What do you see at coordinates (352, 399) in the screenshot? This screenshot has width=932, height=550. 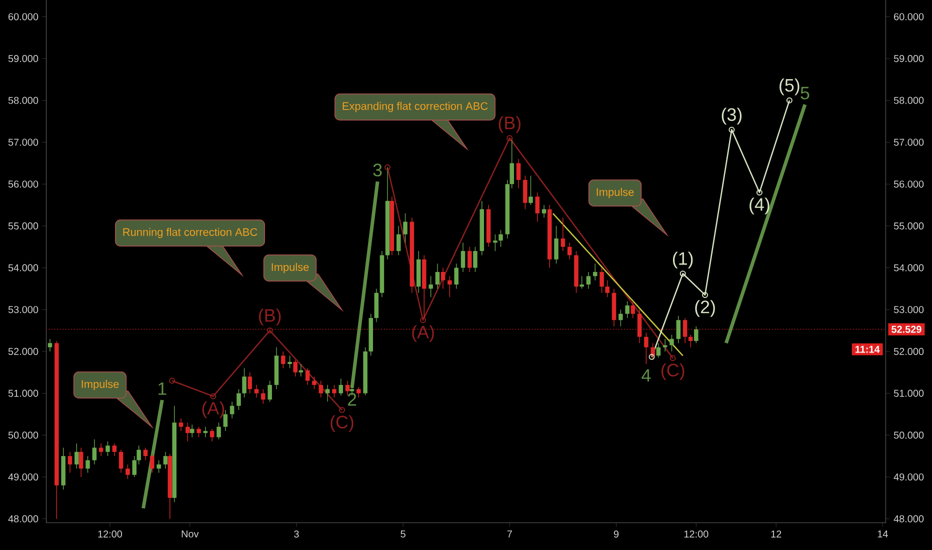 I see `annotation: 2` at bounding box center [352, 399].